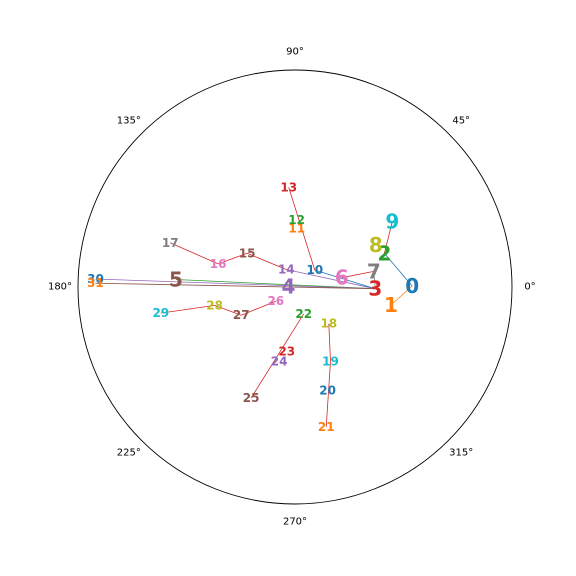  I want to click on node-label: 19, so click(330, 361).